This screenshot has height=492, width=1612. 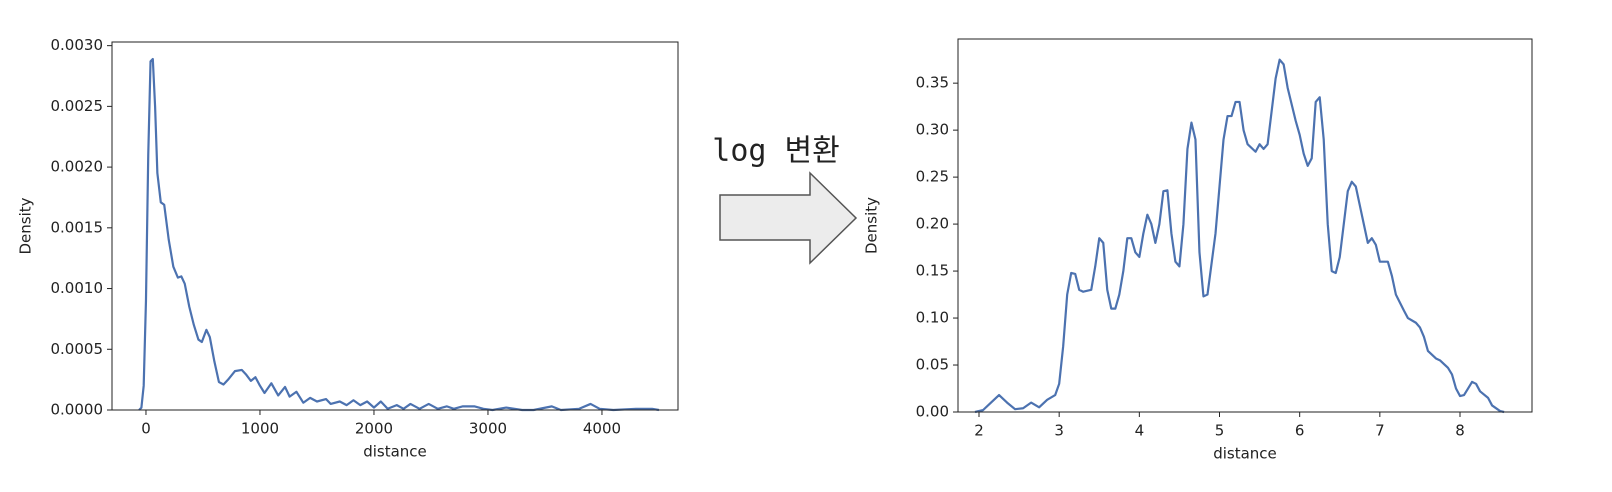 What do you see at coordinates (146, 429) in the screenshot?
I see `x-tick-label: 0` at bounding box center [146, 429].